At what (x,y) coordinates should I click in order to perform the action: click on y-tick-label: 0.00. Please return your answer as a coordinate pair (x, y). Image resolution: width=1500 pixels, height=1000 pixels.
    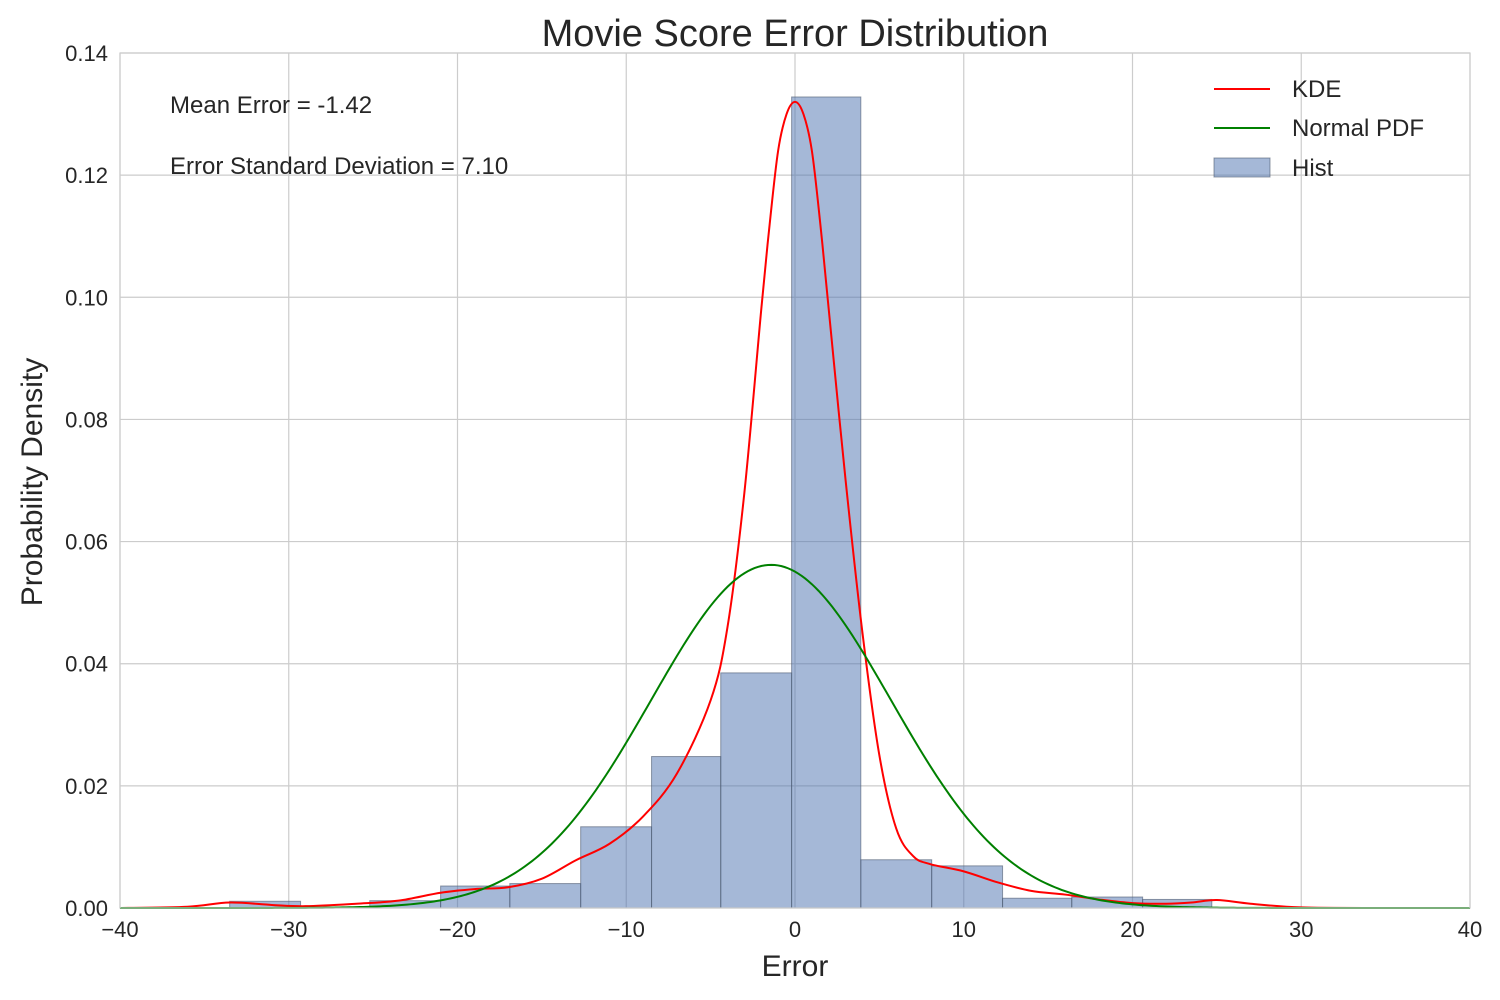
    Looking at the image, I should click on (86, 908).